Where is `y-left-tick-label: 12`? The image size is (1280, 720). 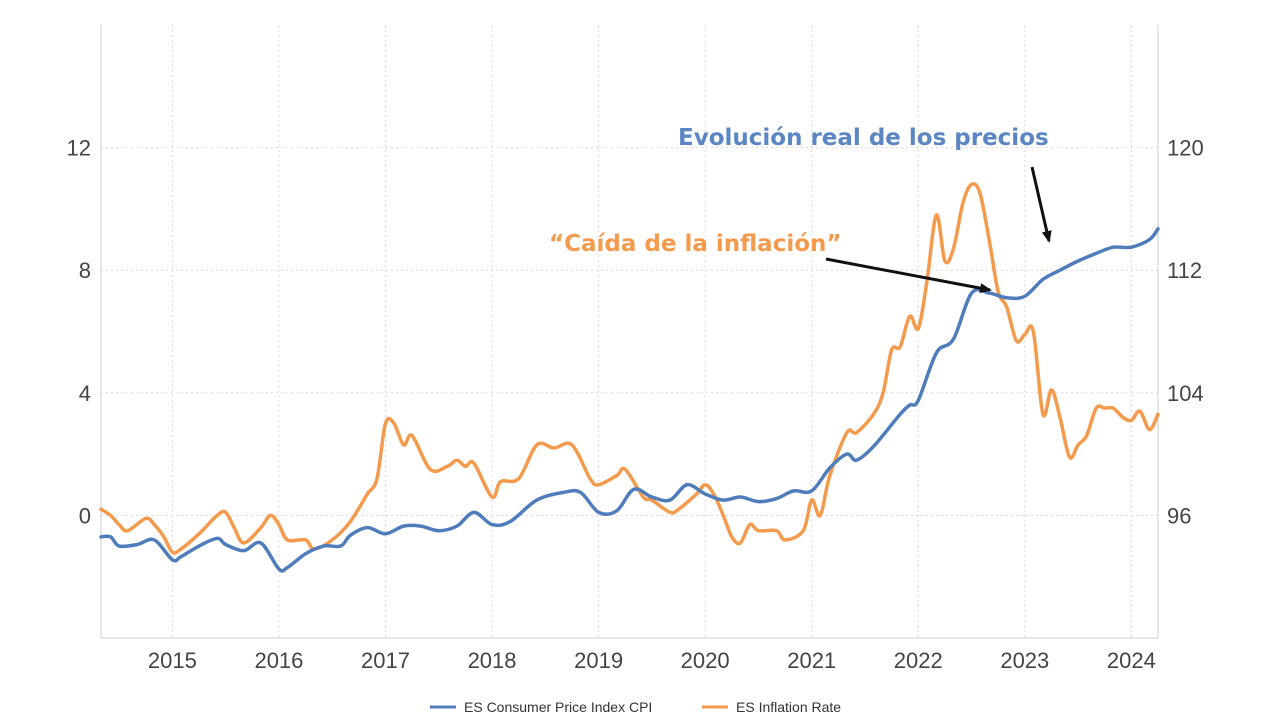 y-left-tick-label: 12 is located at coordinates (79, 148).